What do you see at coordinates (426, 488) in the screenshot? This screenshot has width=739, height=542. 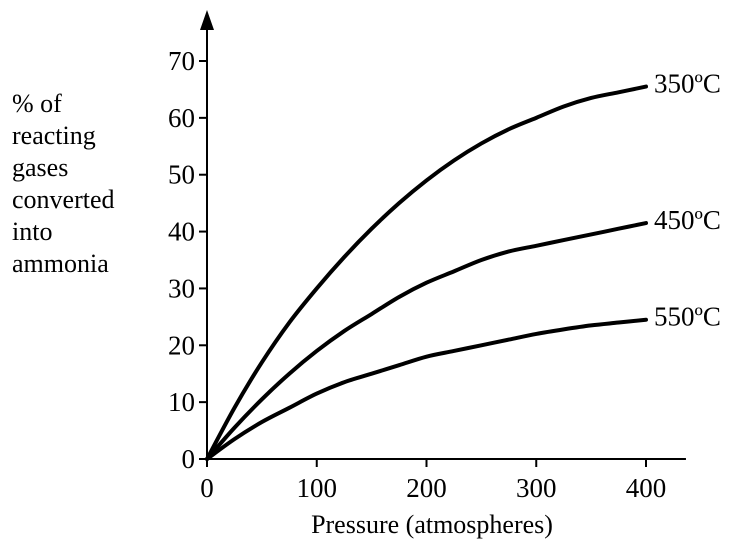 I see `x-tick-label: 200` at bounding box center [426, 488].